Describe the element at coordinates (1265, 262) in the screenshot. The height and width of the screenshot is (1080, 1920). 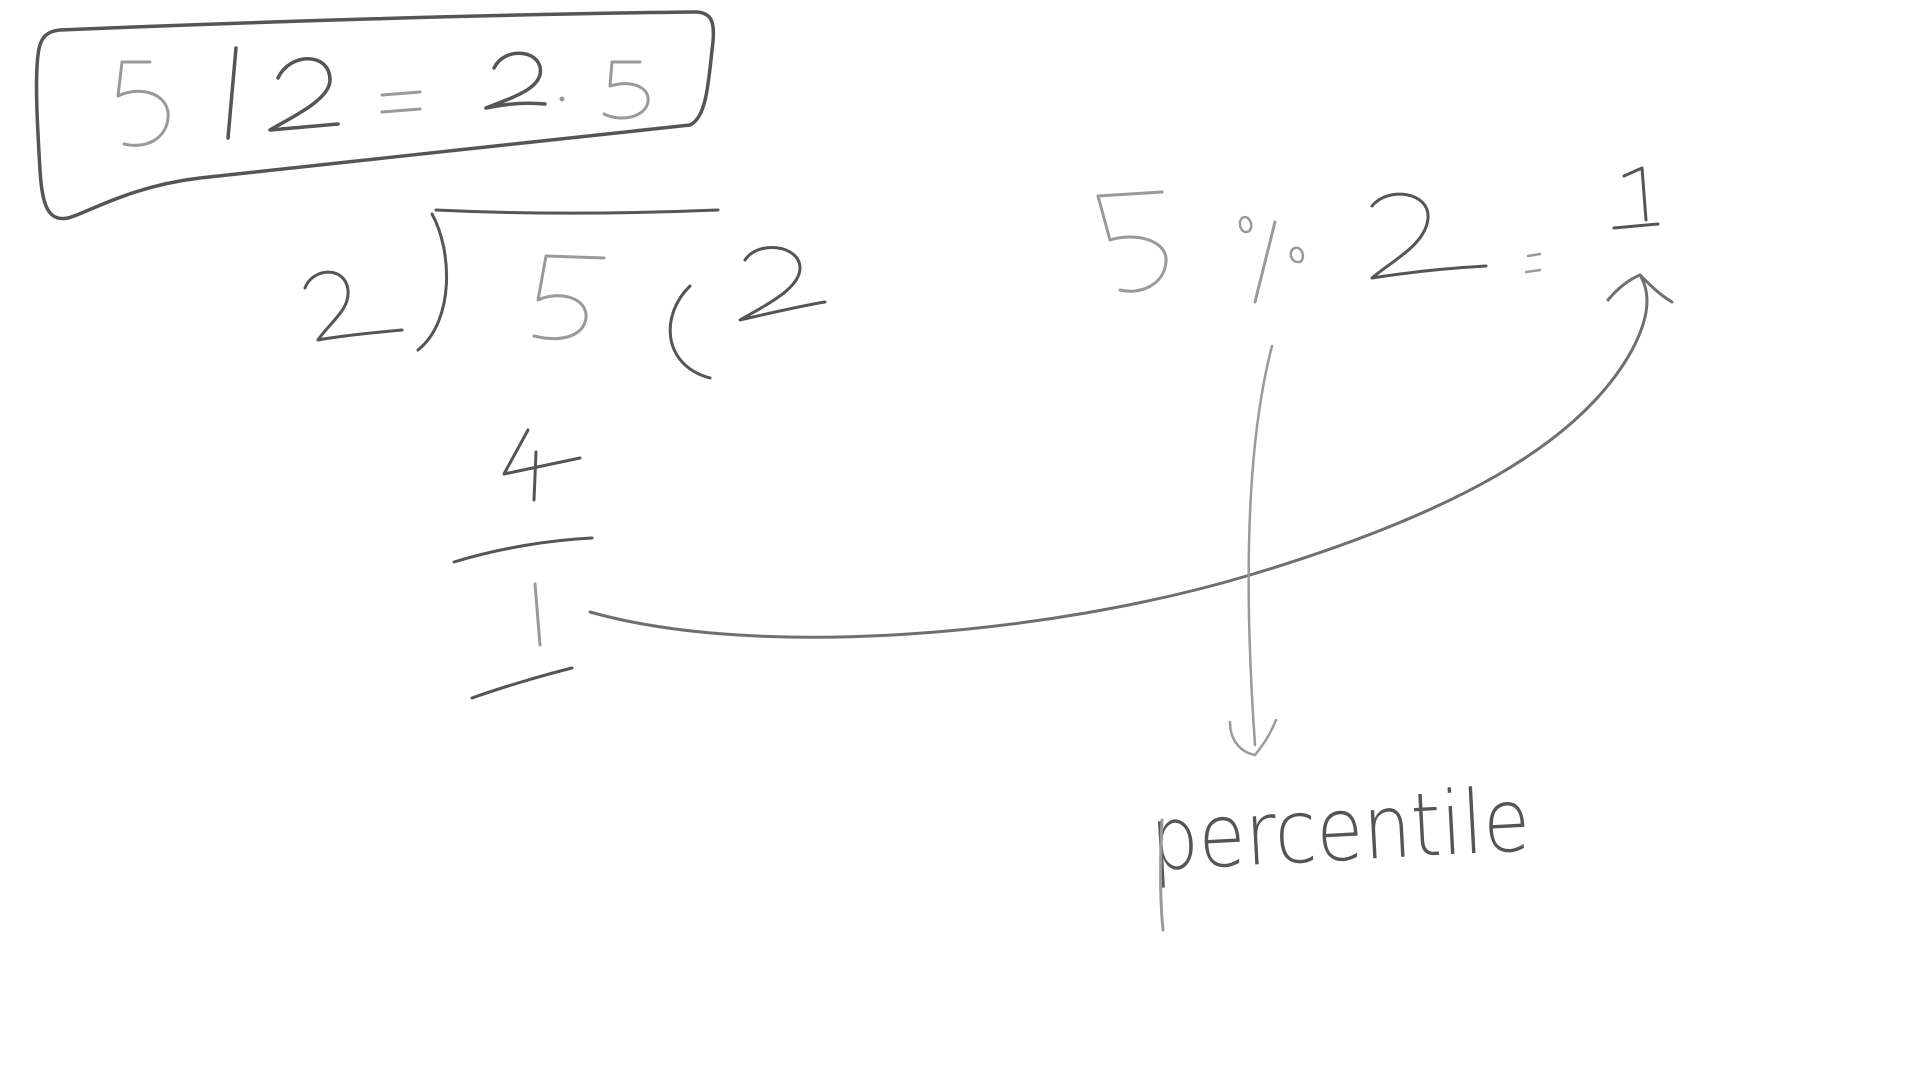
I see `modulo-percent-slash` at that location.